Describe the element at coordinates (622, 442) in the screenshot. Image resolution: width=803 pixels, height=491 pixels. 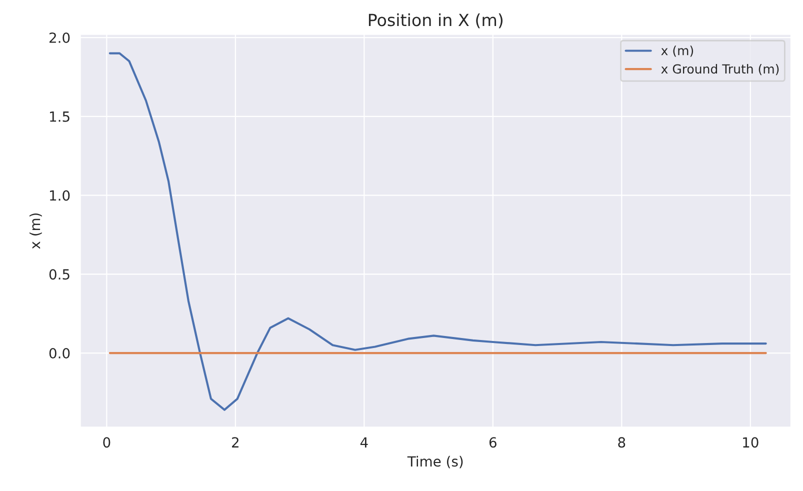
I see `x-tick-label: 8` at that location.